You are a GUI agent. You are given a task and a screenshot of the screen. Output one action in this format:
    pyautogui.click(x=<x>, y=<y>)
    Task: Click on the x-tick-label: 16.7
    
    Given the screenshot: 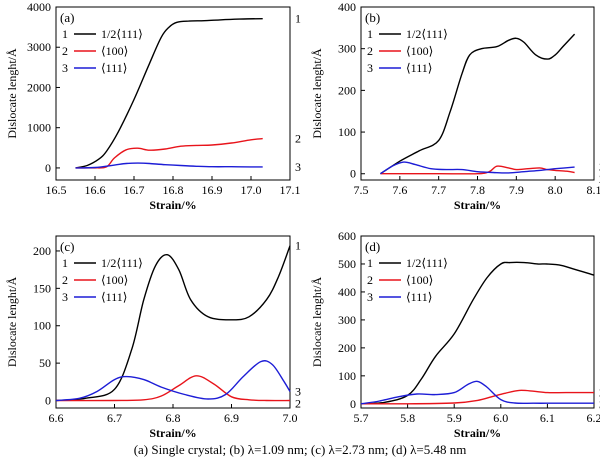 What is the action you would take?
    pyautogui.click(x=134, y=190)
    